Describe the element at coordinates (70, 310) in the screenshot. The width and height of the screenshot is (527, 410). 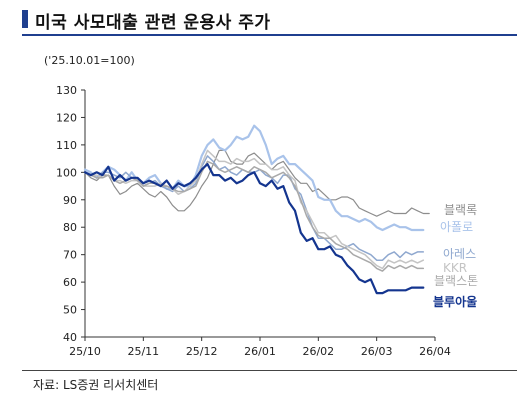
I see `y-tick-label: 50` at that location.